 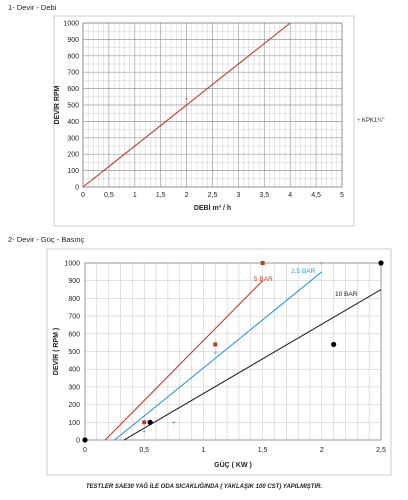 I want to click on x-axis-label: GÜÇ ( KW ), so click(x=233, y=464).